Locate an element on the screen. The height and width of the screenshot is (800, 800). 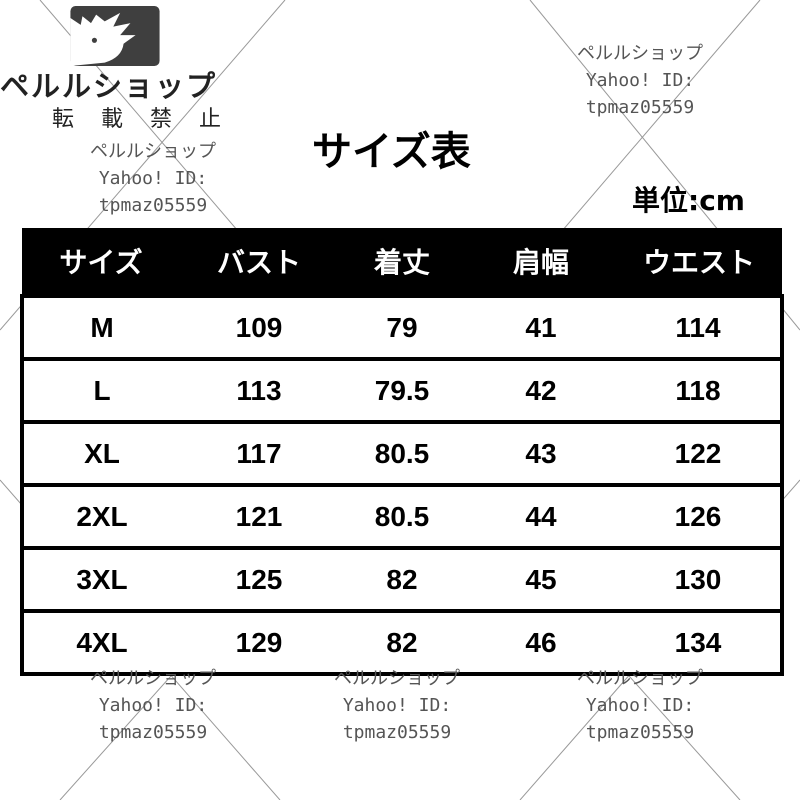
cell-length: 79 is located at coordinates (402, 327).